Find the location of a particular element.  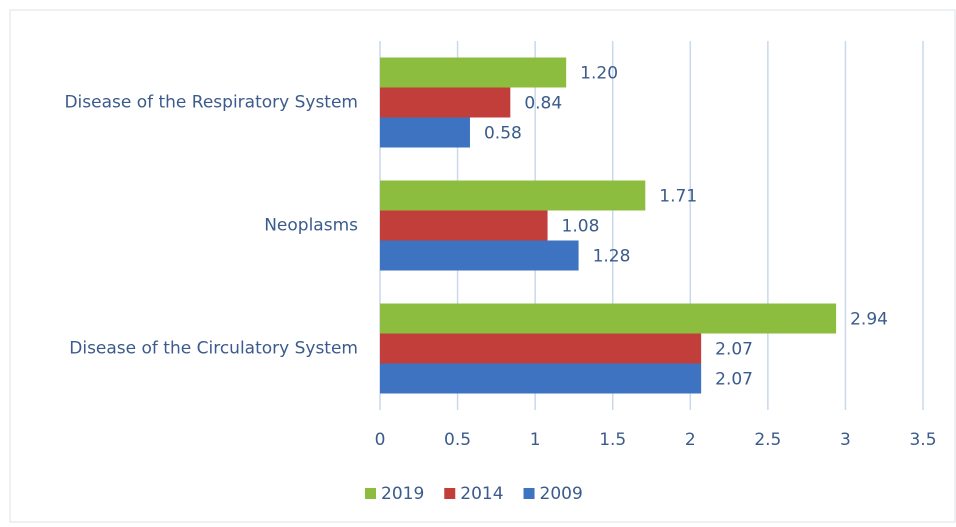

data-label: 1.71 is located at coordinates (678, 197).